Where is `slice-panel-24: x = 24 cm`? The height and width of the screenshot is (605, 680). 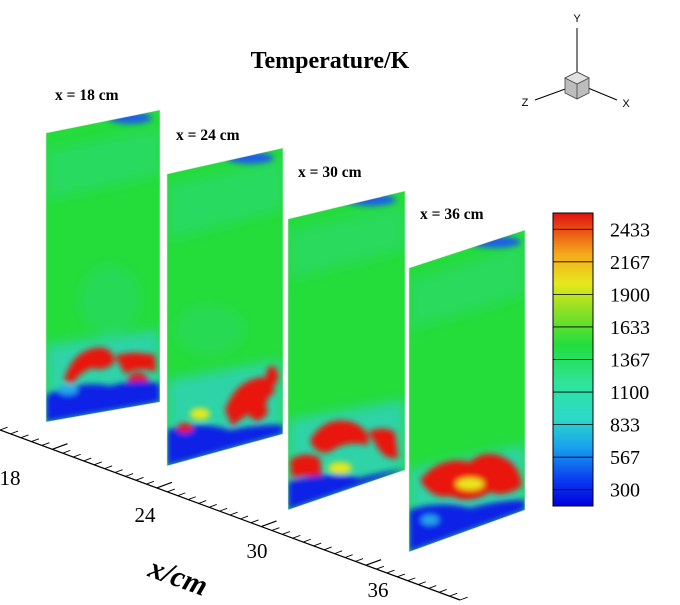 slice-panel-24: x = 24 cm is located at coordinates (225, 297).